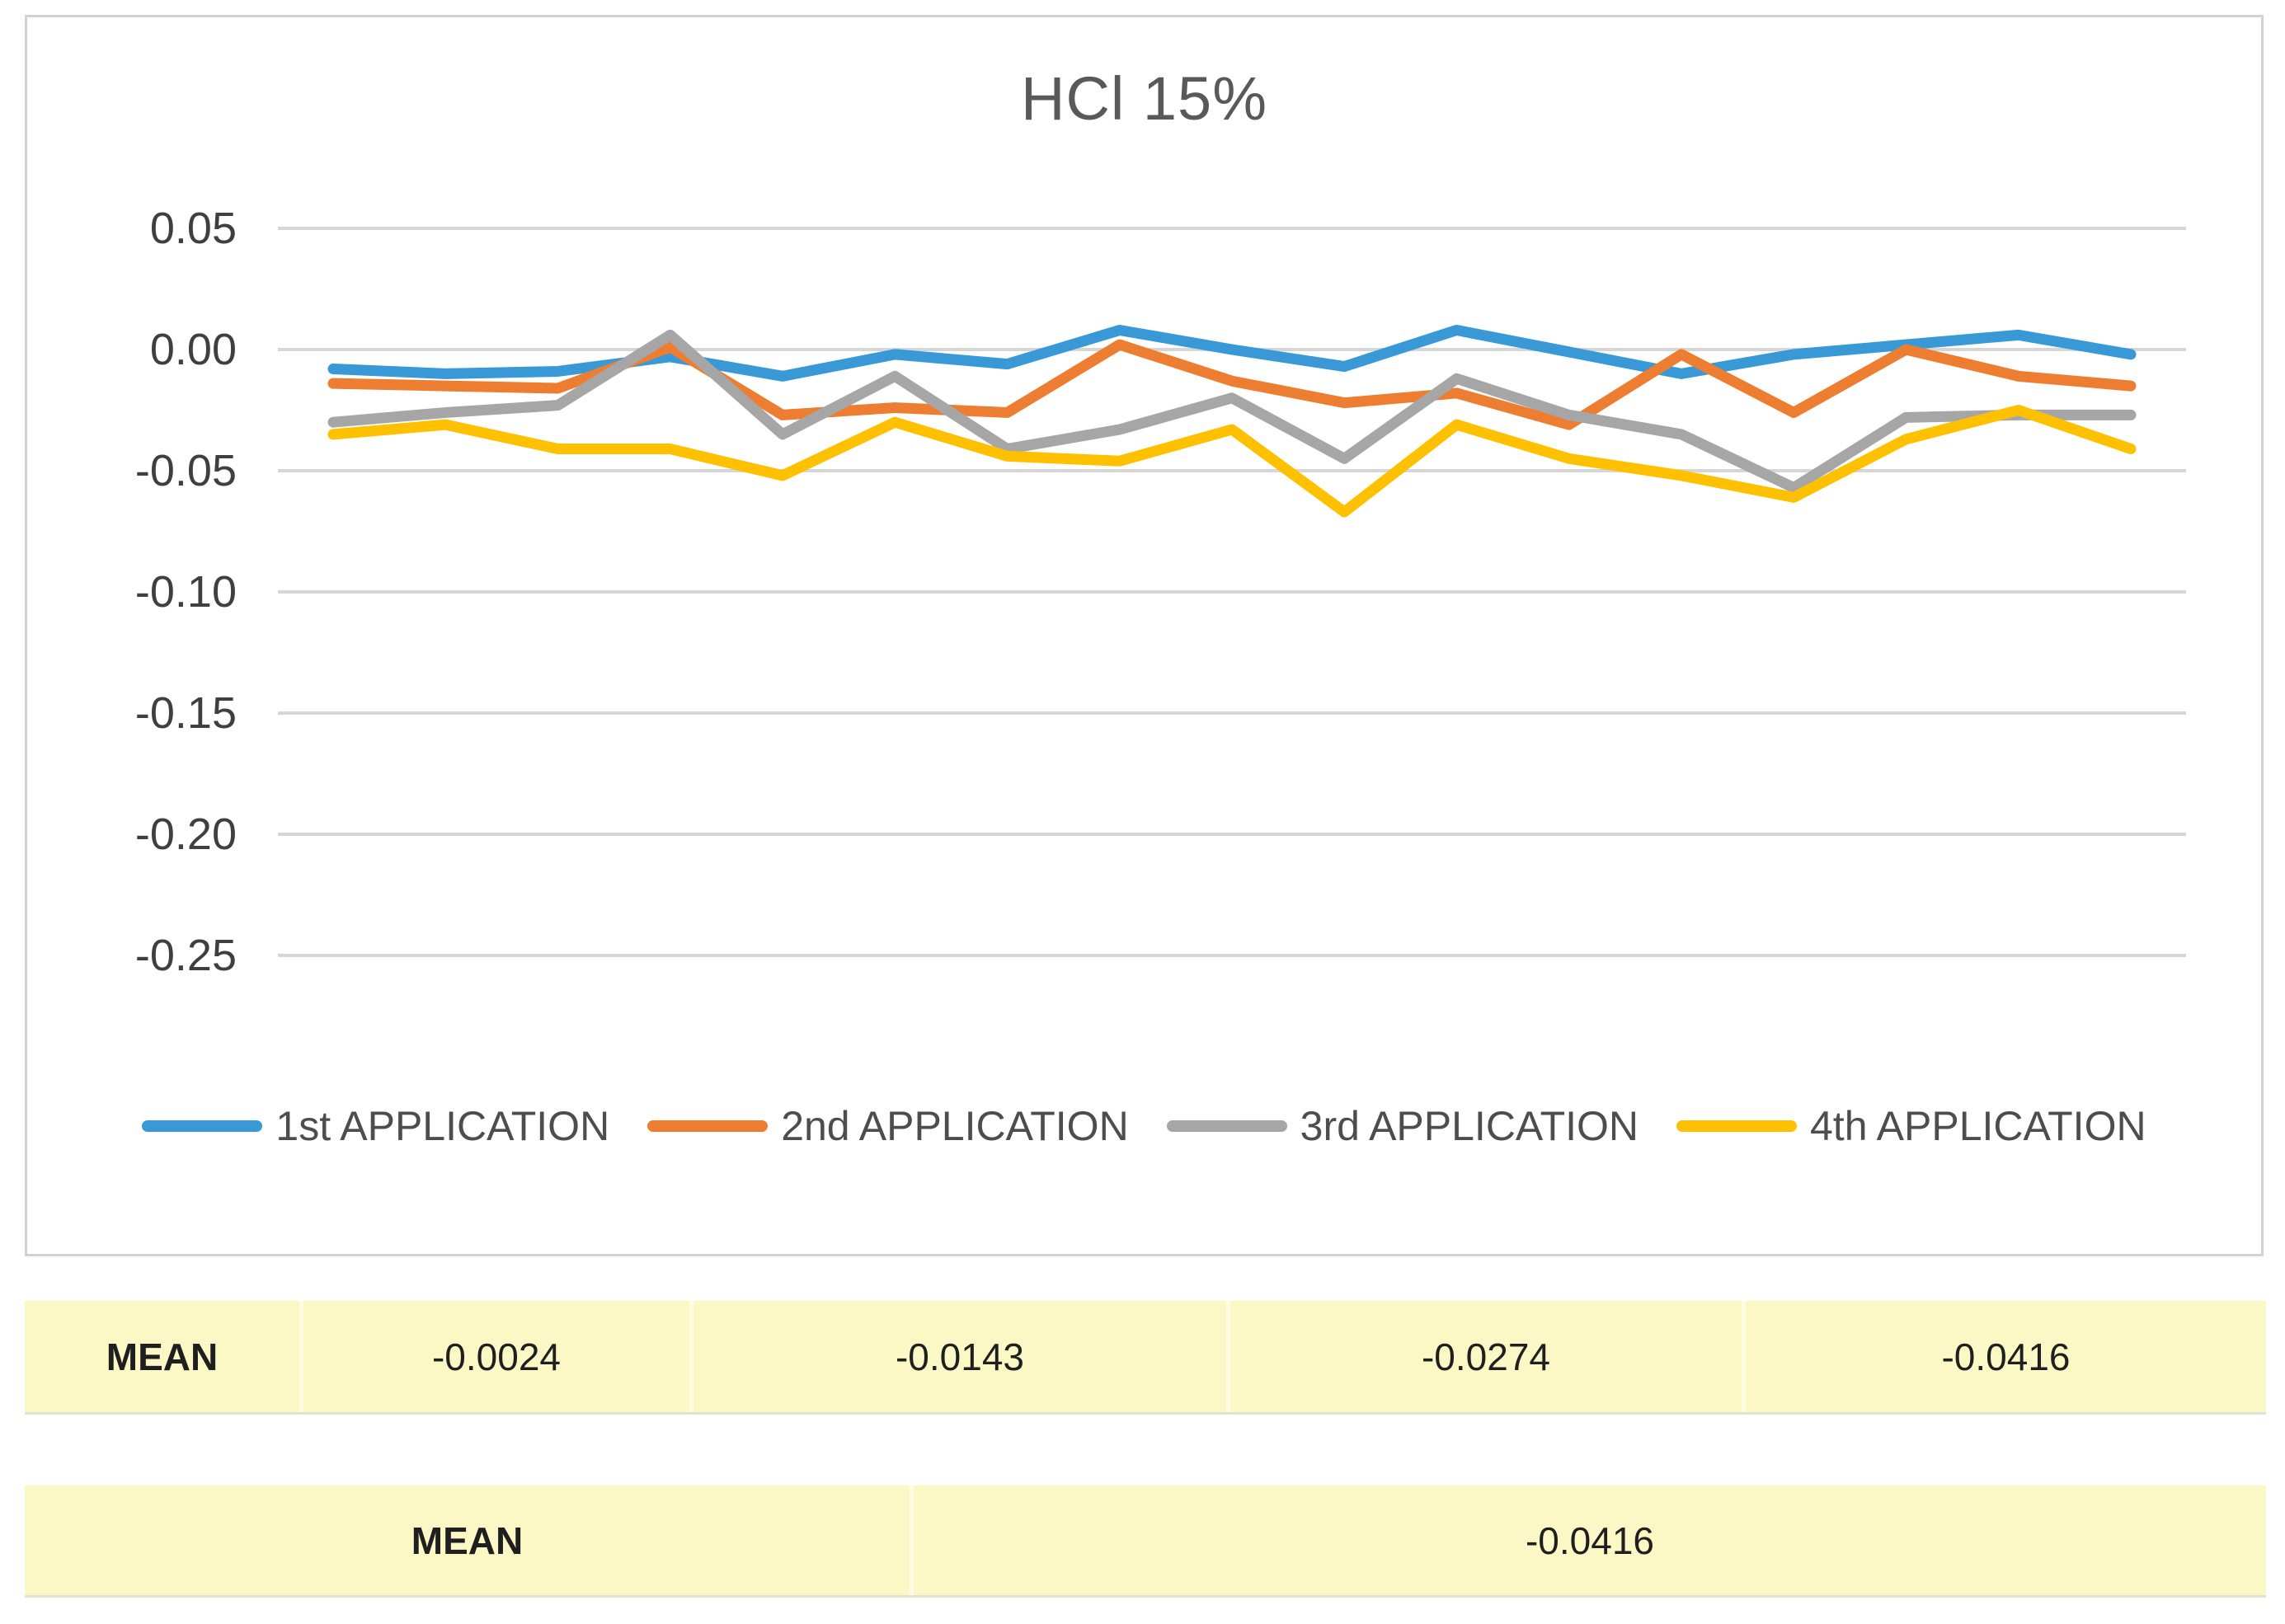 This screenshot has width=2285, height=1624. What do you see at coordinates (1589, 1540) in the screenshot?
I see `overall-mean-value: -0.0416` at bounding box center [1589, 1540].